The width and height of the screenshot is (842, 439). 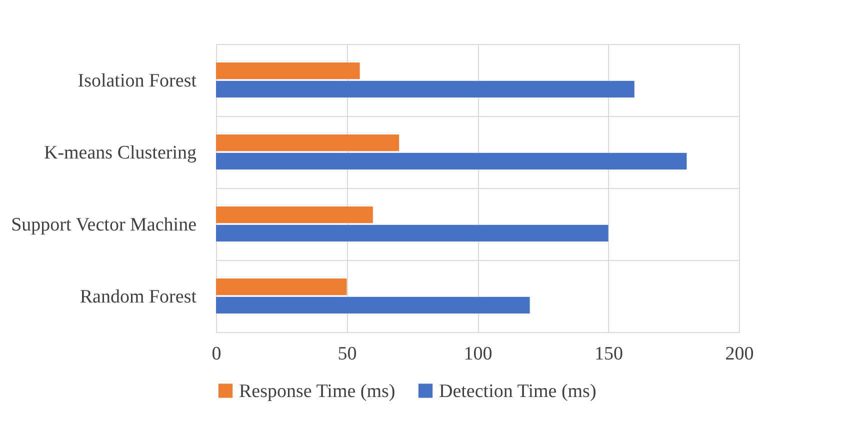 I want to click on y-tick-label: Support Vector Machine, so click(x=103, y=225).